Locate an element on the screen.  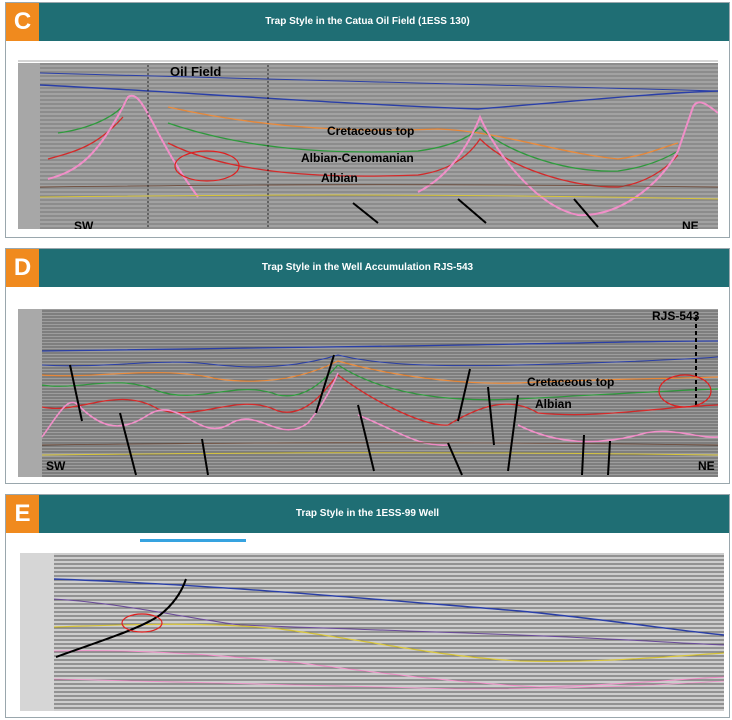
horizon-pink is located at coordinates (388, 669).